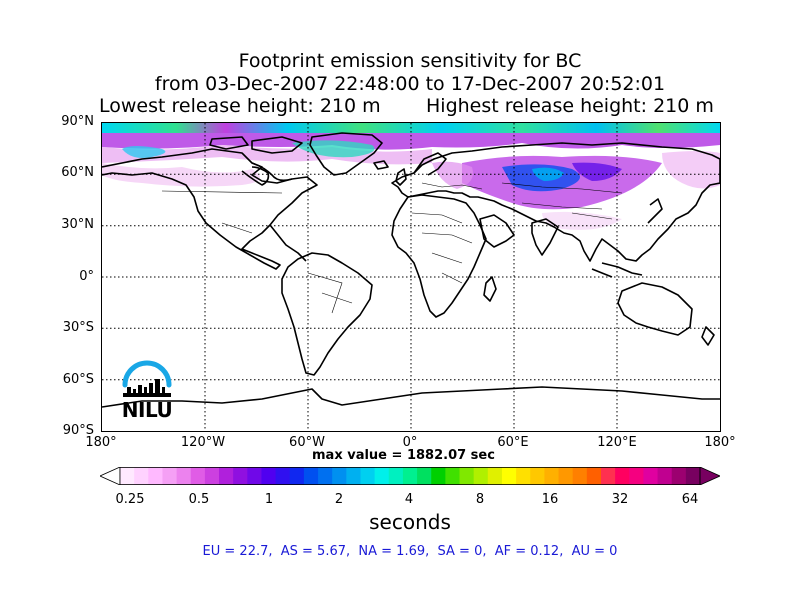 This screenshot has width=800, height=600. Describe the element at coordinates (181, 175) in the screenshot. I see `north-america-pink-region` at that location.